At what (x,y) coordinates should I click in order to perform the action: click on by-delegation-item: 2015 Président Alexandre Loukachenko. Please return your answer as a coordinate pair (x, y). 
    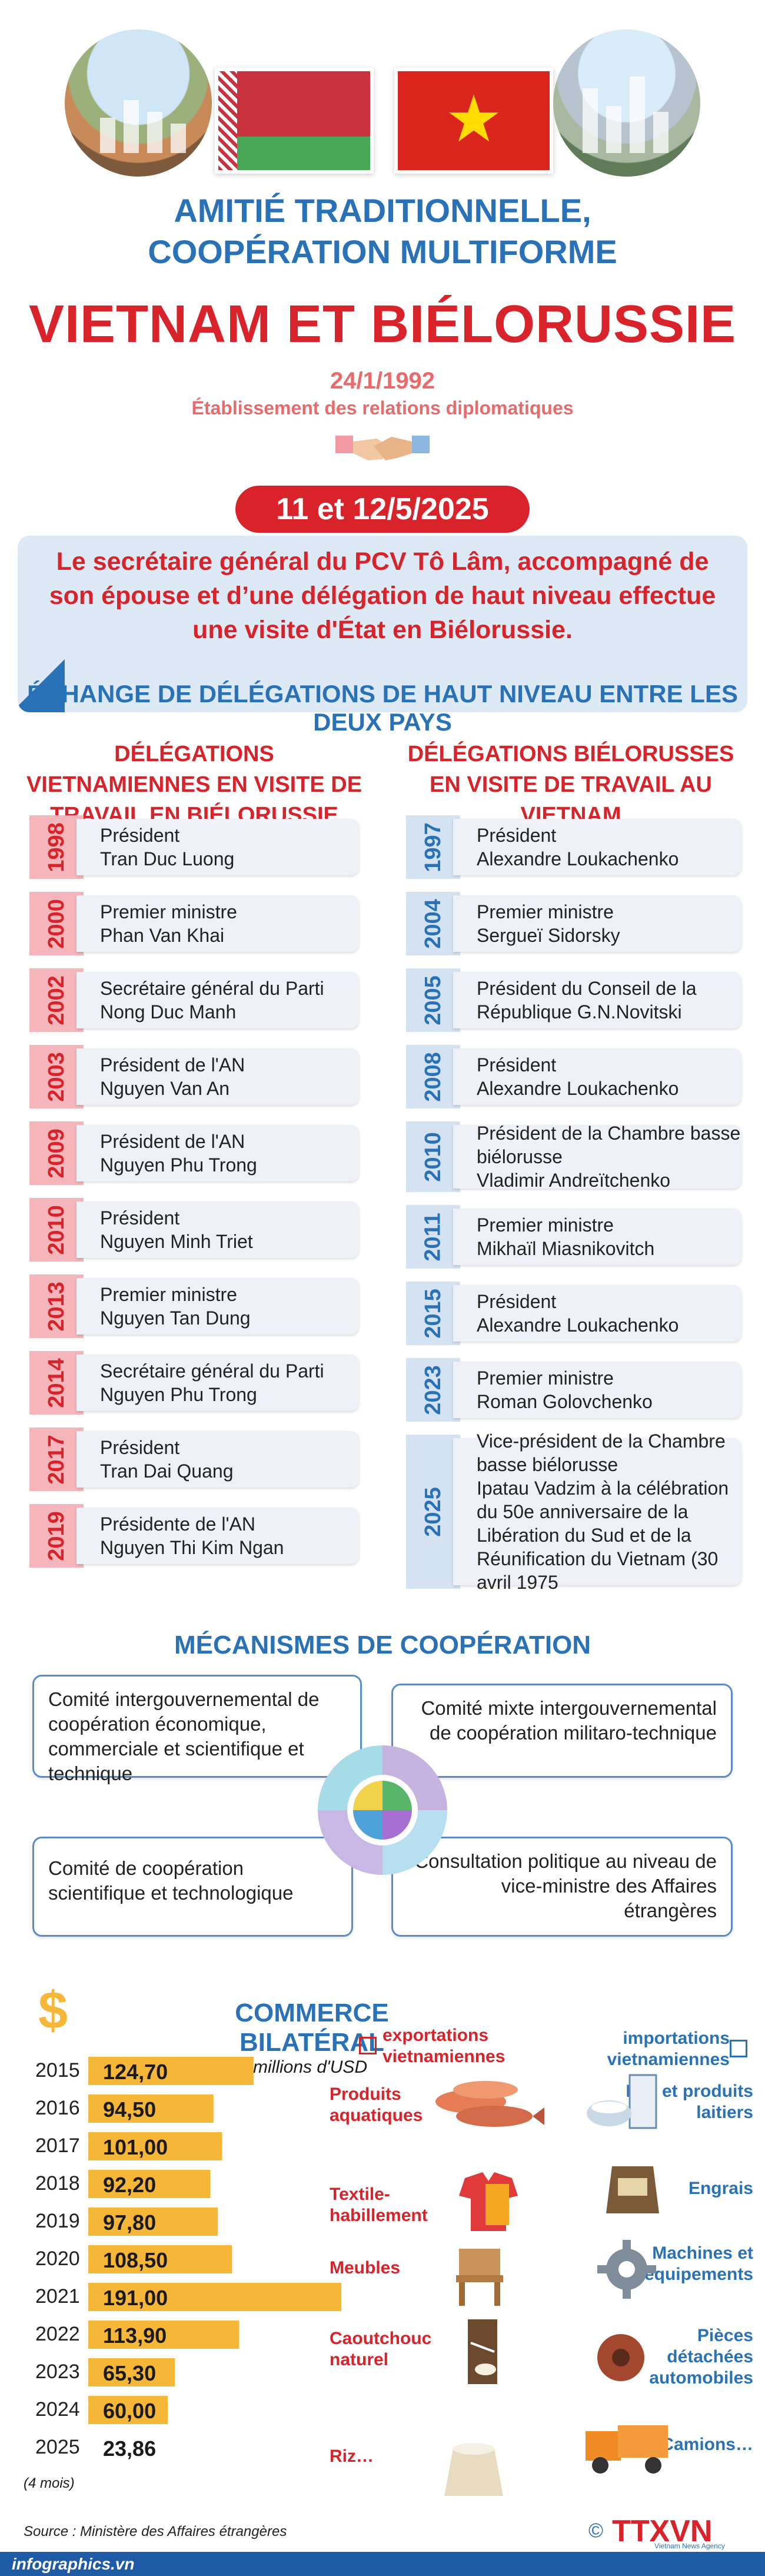
    Looking at the image, I should click on (573, 1313).